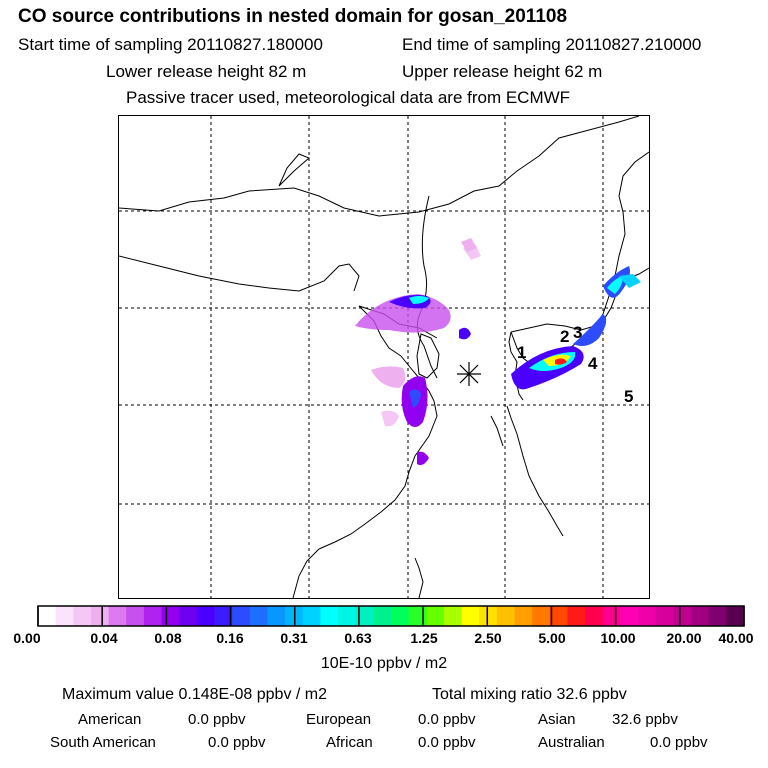  Describe the element at coordinates (339, 719) in the screenshot. I see `region-name: European` at that location.